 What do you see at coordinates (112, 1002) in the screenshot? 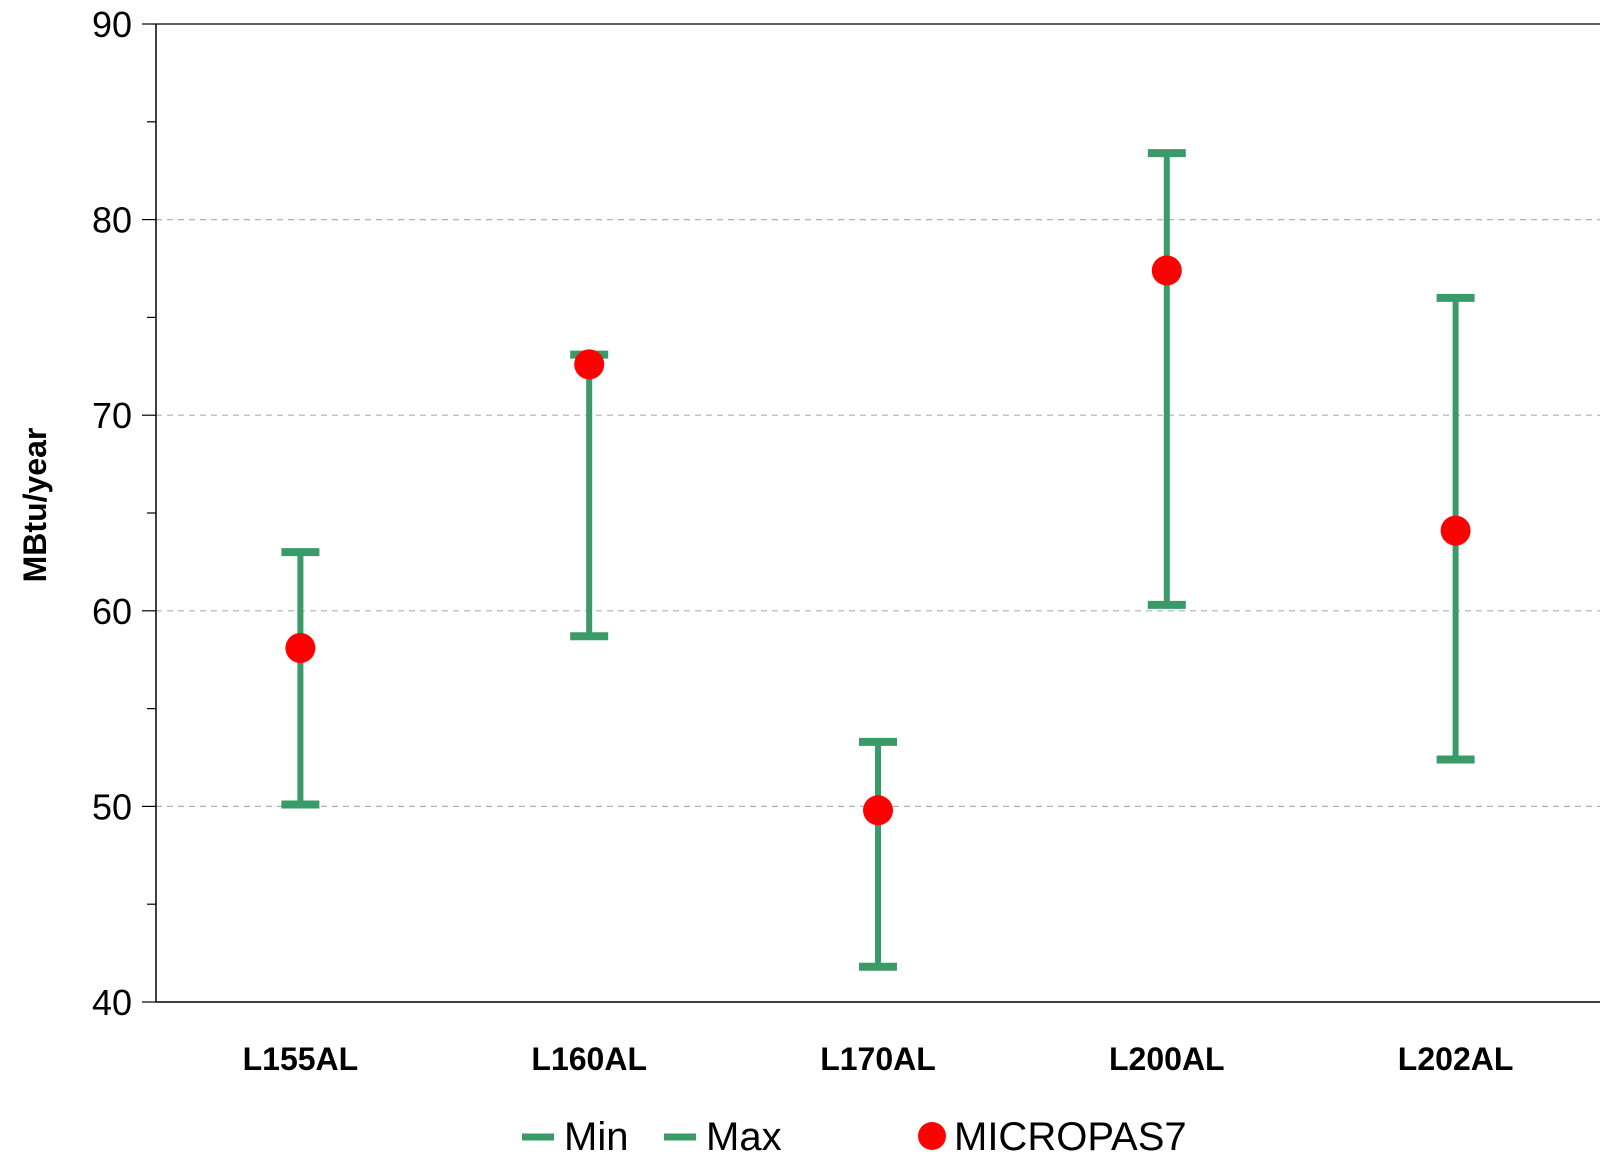
I see `y-tick-label: 40` at bounding box center [112, 1002].